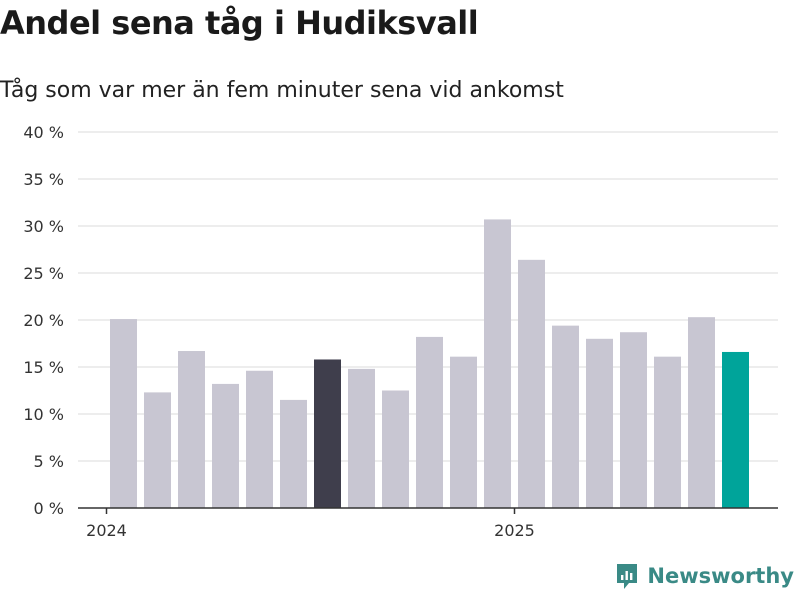 Image resolution: width=800 pixels, height=600 pixels. I want to click on y-axis-tick-labels: 0 % 5 % 10 % 15 % 20 % 25 % 30 % 35 % 40 %, so click(43, 320).